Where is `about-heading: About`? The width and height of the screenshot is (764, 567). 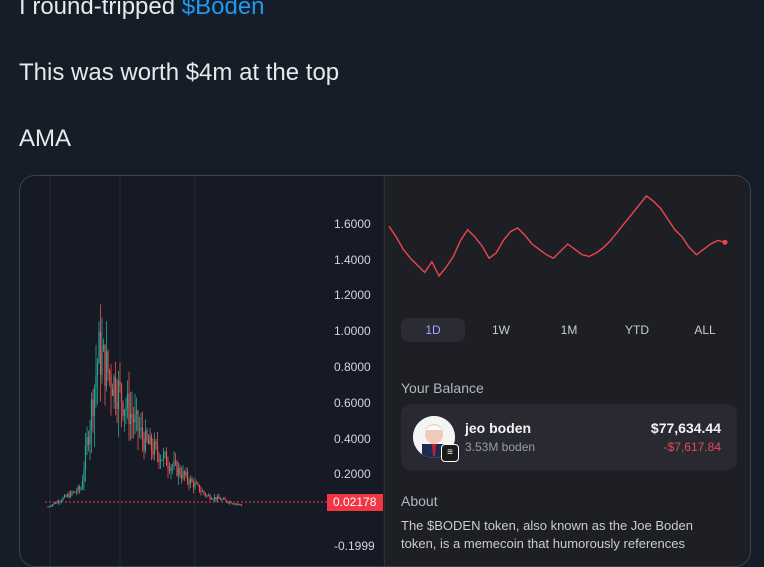
about-heading: About is located at coordinates (419, 501).